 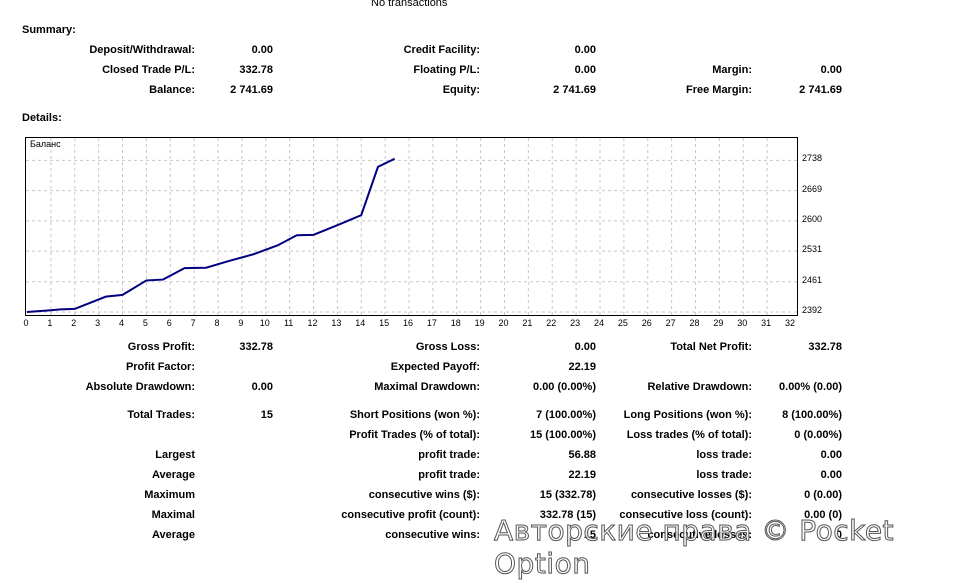 What do you see at coordinates (435, 367) in the screenshot?
I see `expected-payoff-label: Expected Payoff:` at bounding box center [435, 367].